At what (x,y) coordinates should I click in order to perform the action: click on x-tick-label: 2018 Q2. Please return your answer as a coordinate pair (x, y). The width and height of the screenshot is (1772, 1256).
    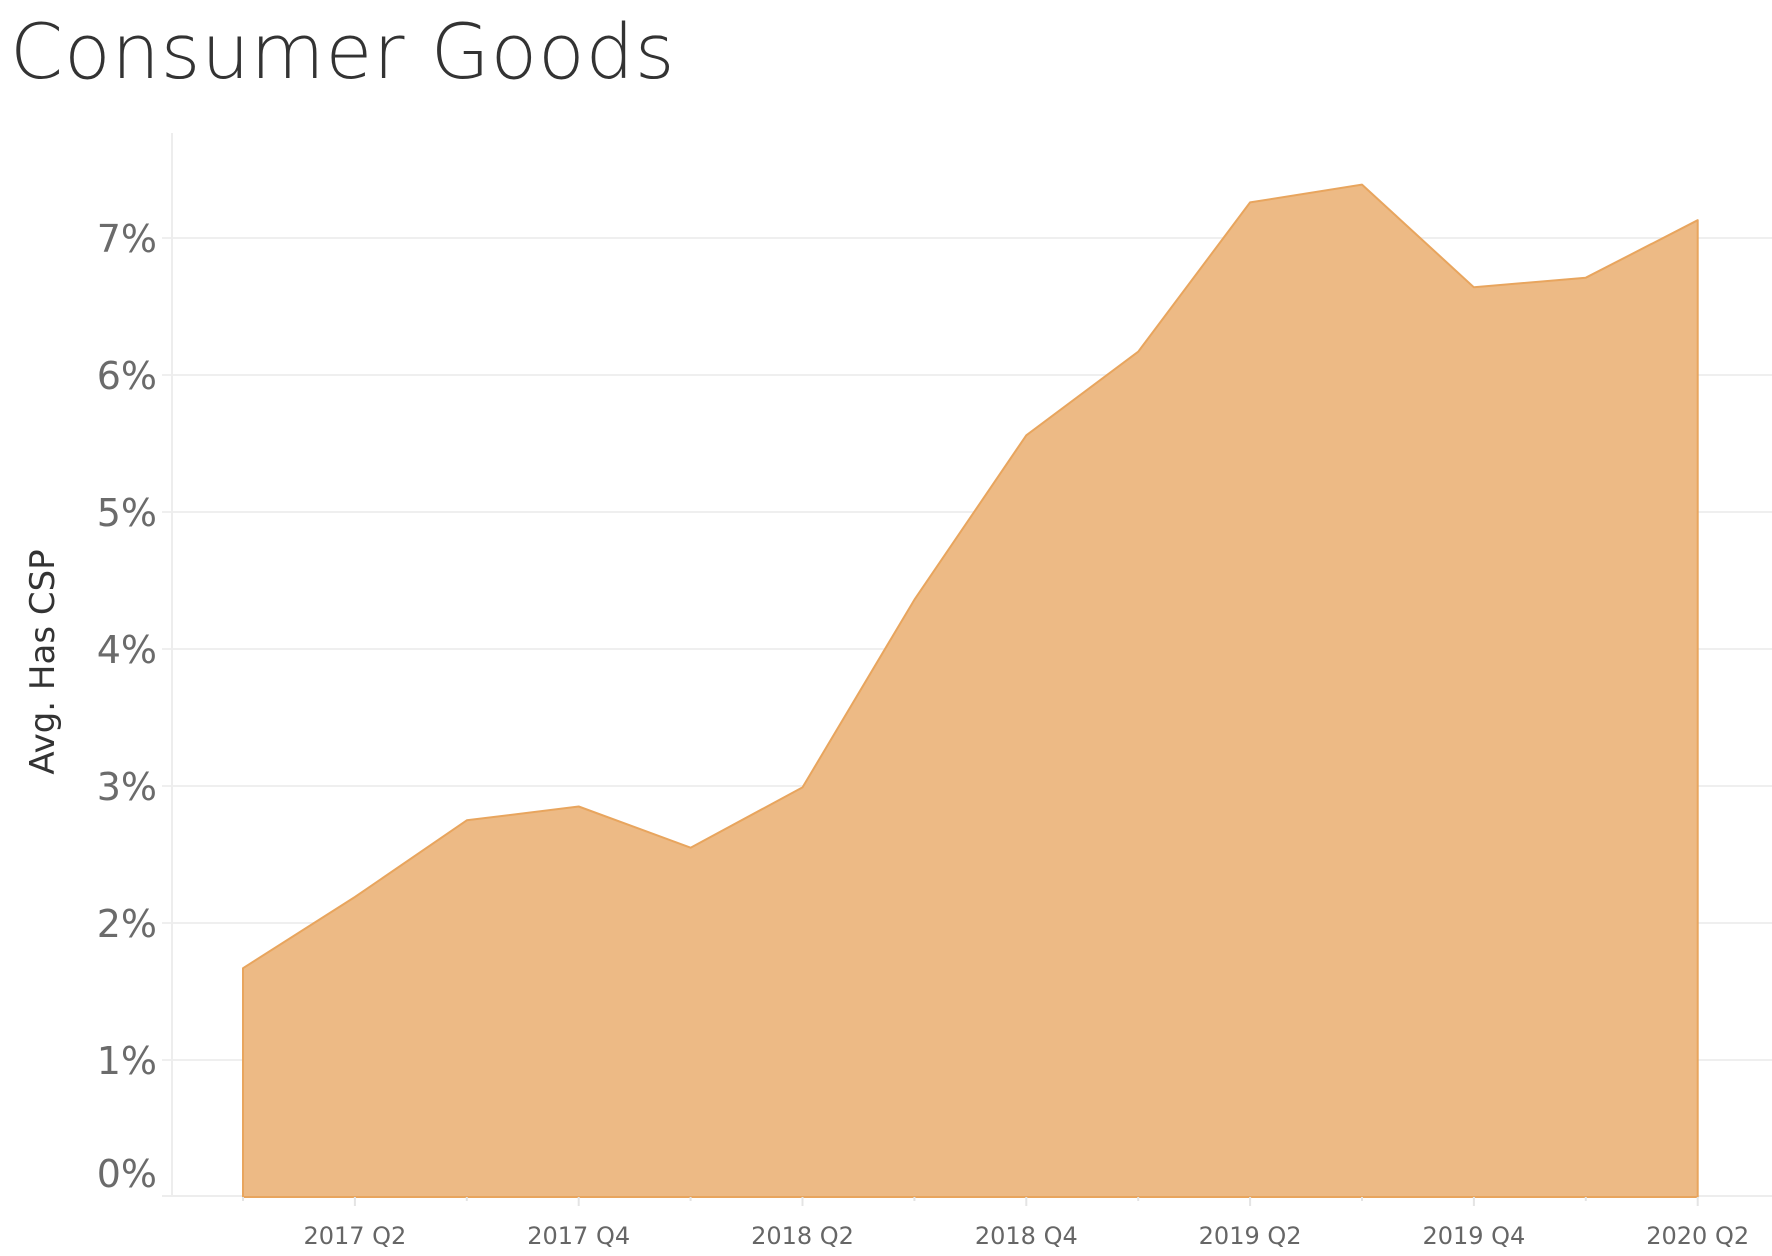
    Looking at the image, I should click on (802, 1236).